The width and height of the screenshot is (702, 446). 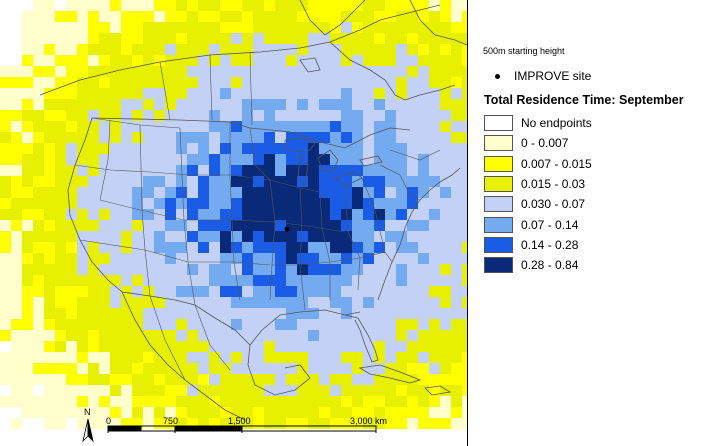 What do you see at coordinates (553, 183) in the screenshot?
I see `legend-class-label: 0.015 - 0.03` at bounding box center [553, 183].